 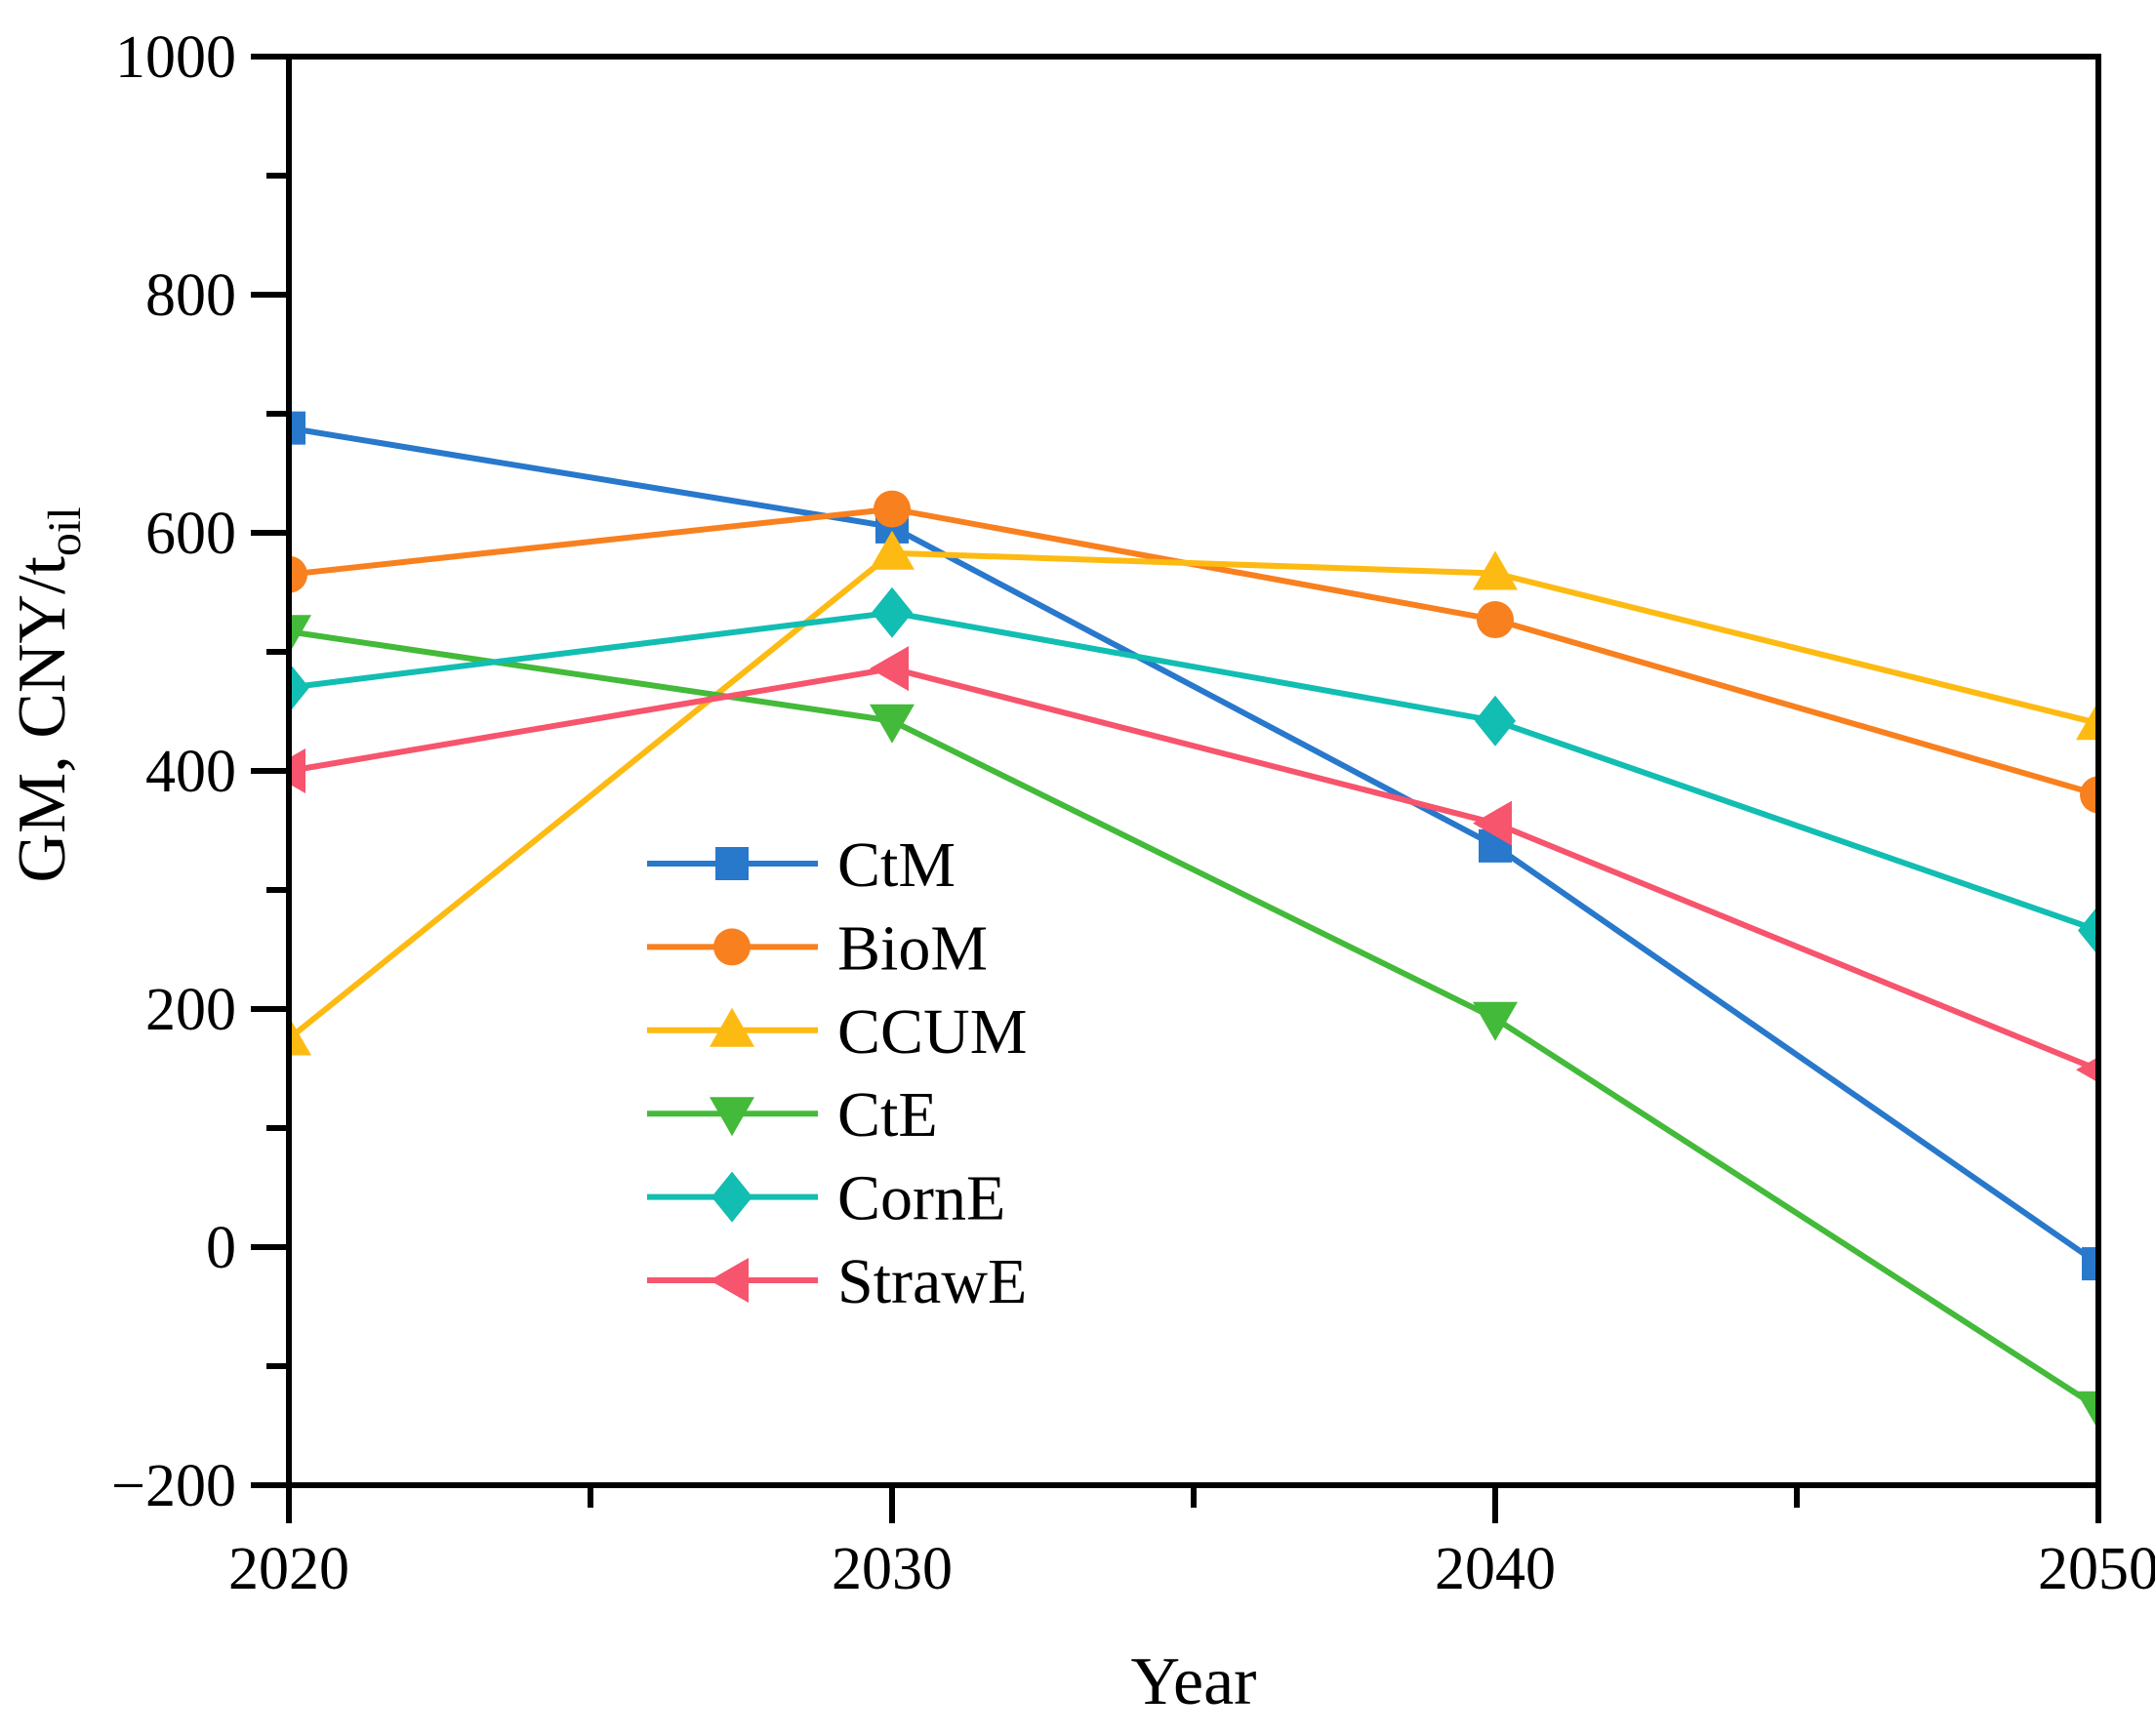 What do you see at coordinates (1495, 620) in the screenshot?
I see `data-point-BioM-2040` at bounding box center [1495, 620].